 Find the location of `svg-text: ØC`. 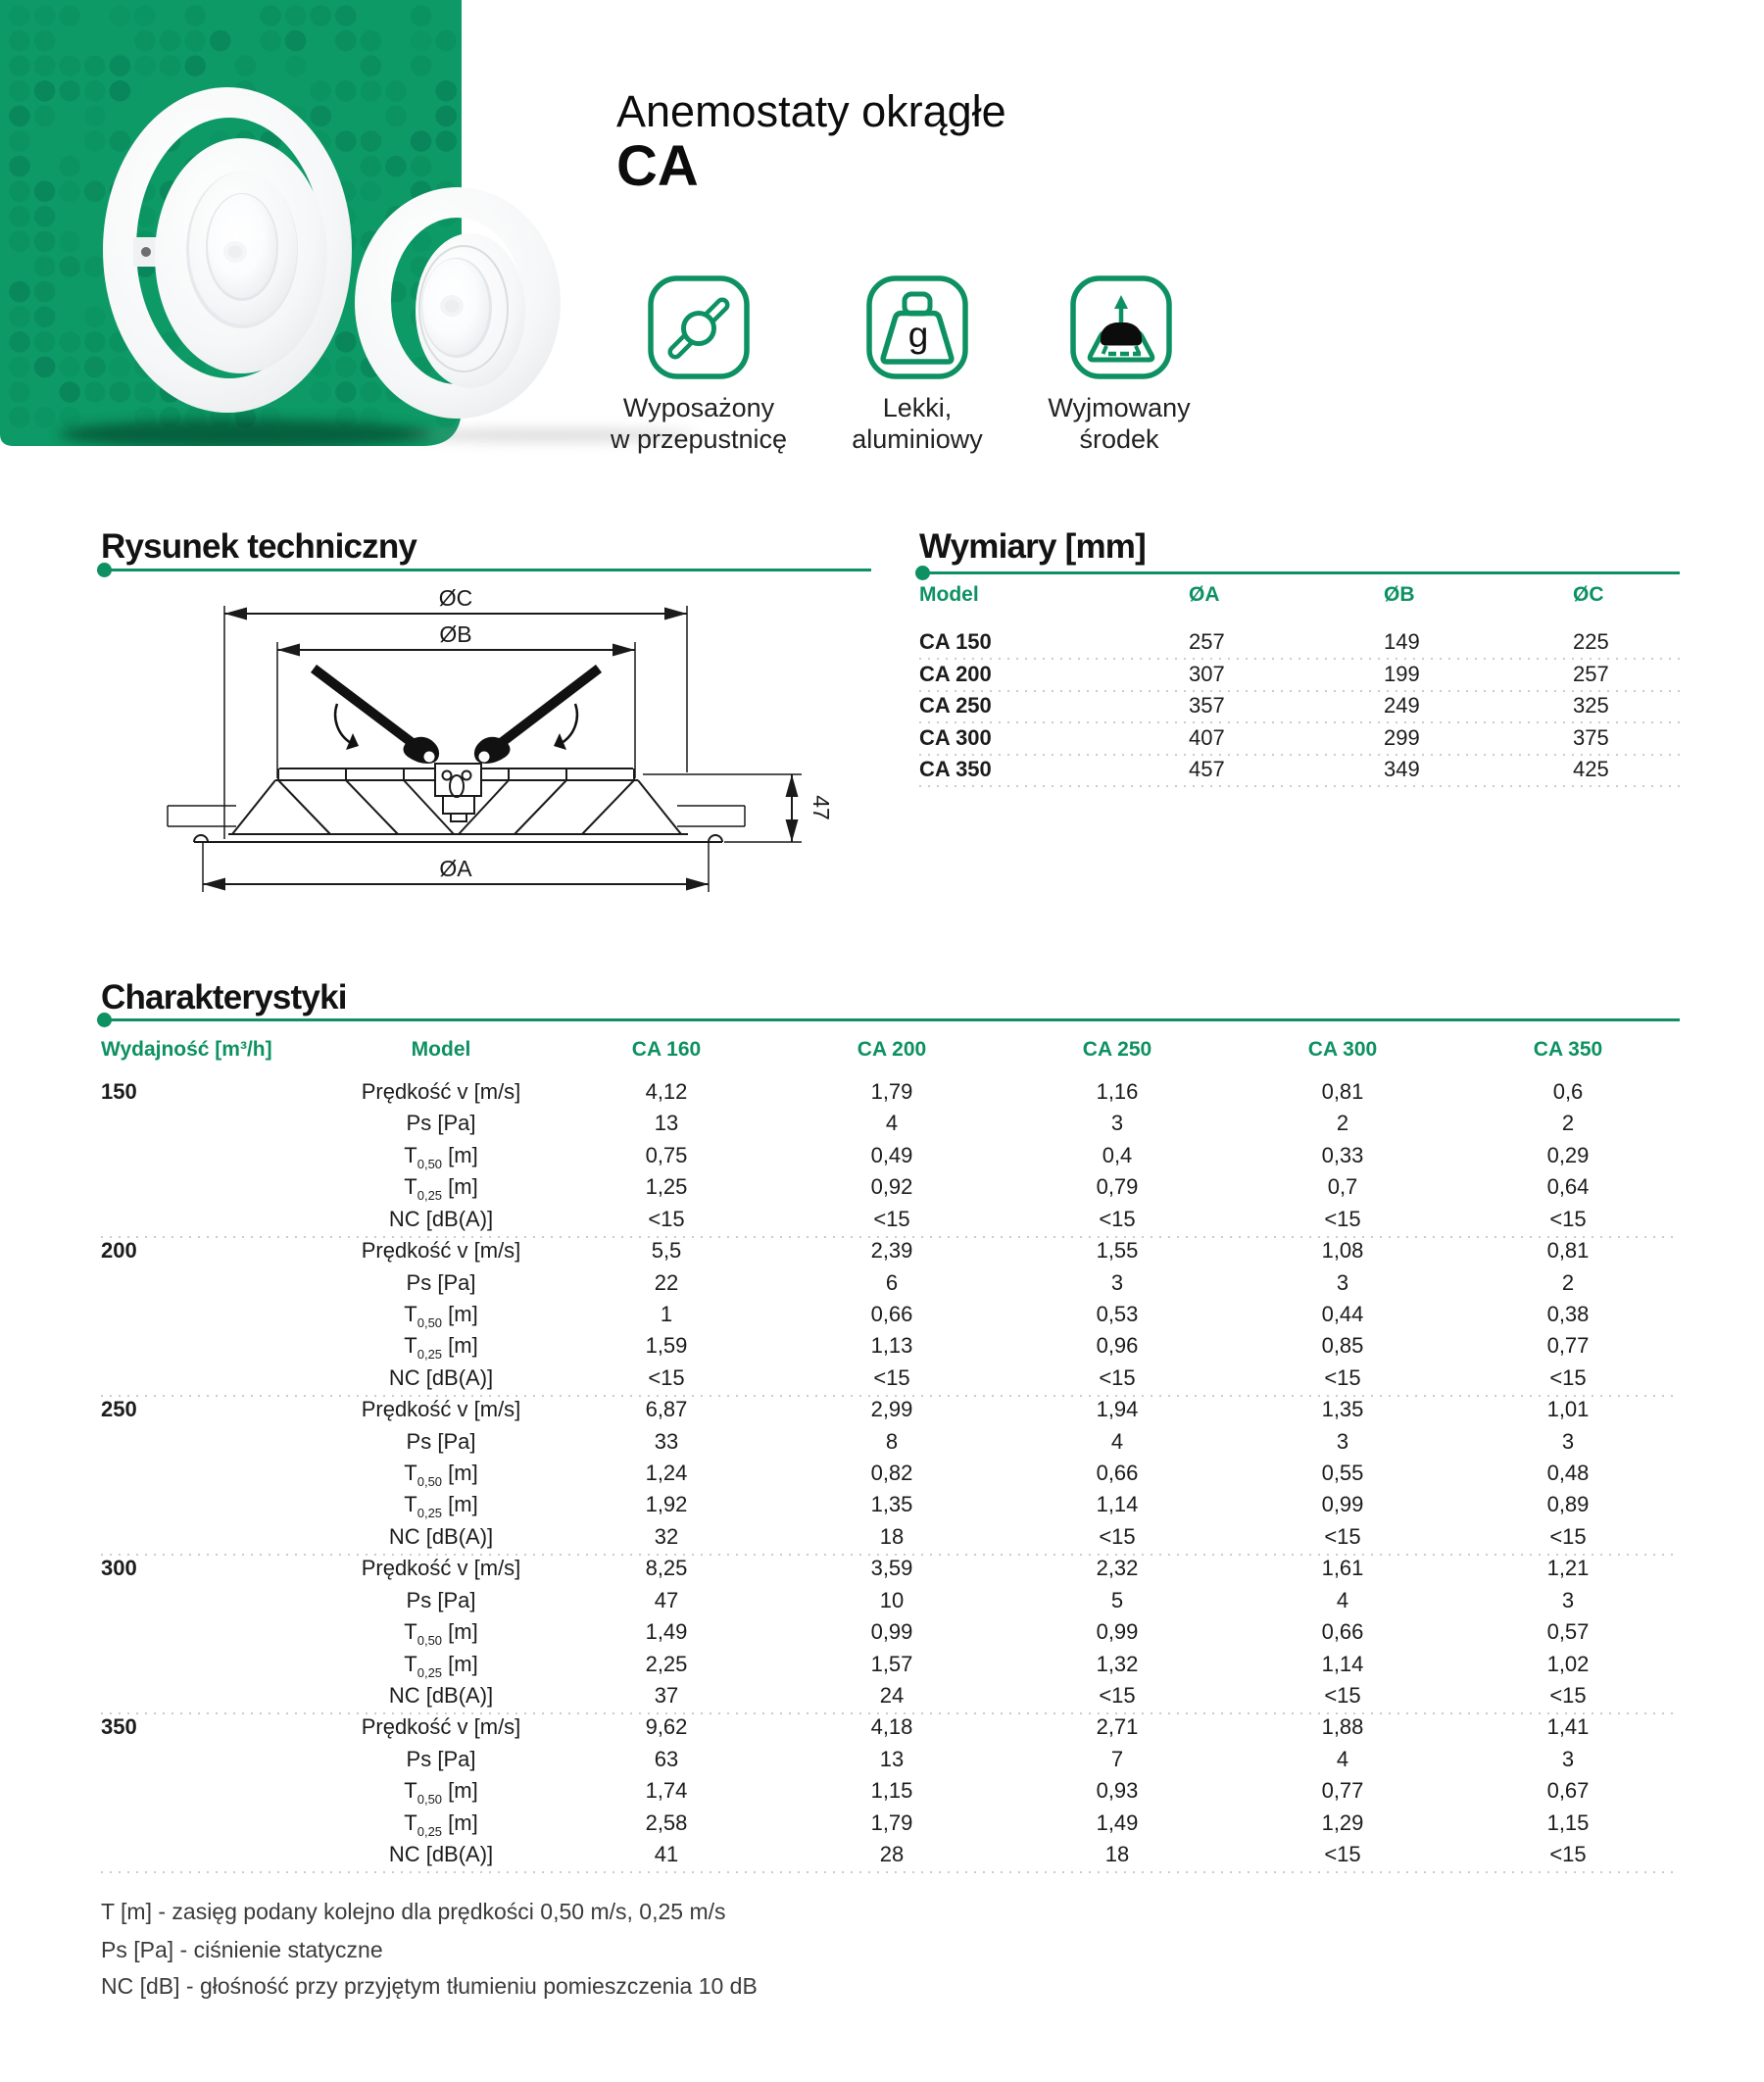

svg-text: ØC is located at coordinates (456, 598).